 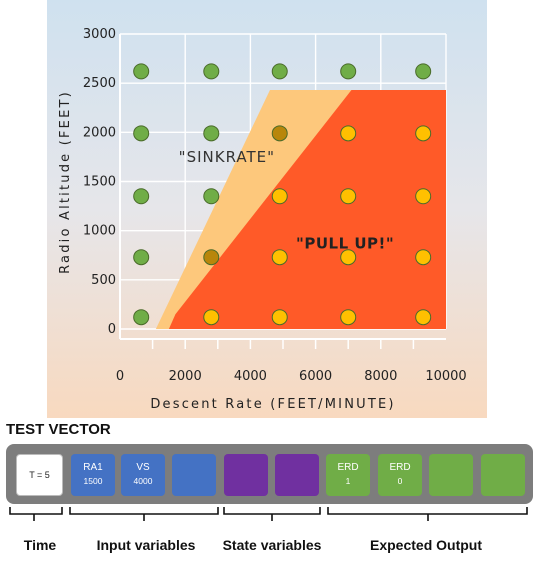 What do you see at coordinates (99, 182) in the screenshot?
I see `y-tick-label: 1500` at bounding box center [99, 182].